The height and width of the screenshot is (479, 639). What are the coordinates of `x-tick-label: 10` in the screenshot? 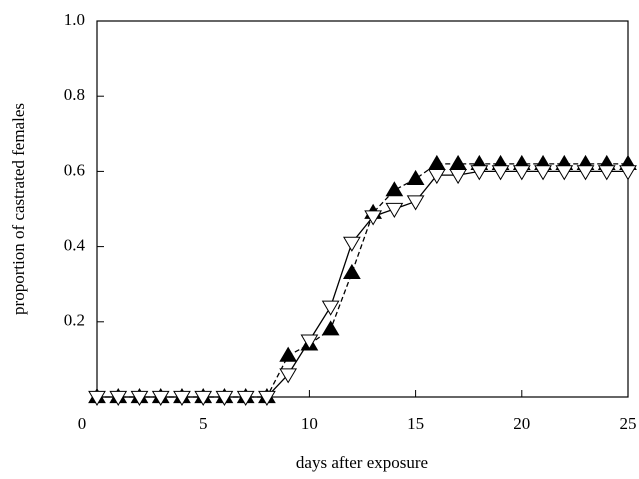 It's located at (309, 423).